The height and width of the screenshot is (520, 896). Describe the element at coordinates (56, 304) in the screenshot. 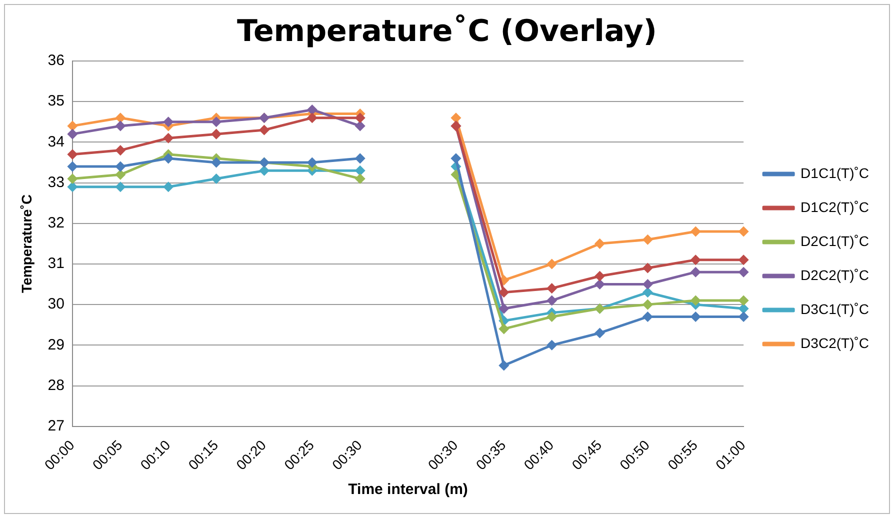

I see `y-tick-label: 30` at that location.